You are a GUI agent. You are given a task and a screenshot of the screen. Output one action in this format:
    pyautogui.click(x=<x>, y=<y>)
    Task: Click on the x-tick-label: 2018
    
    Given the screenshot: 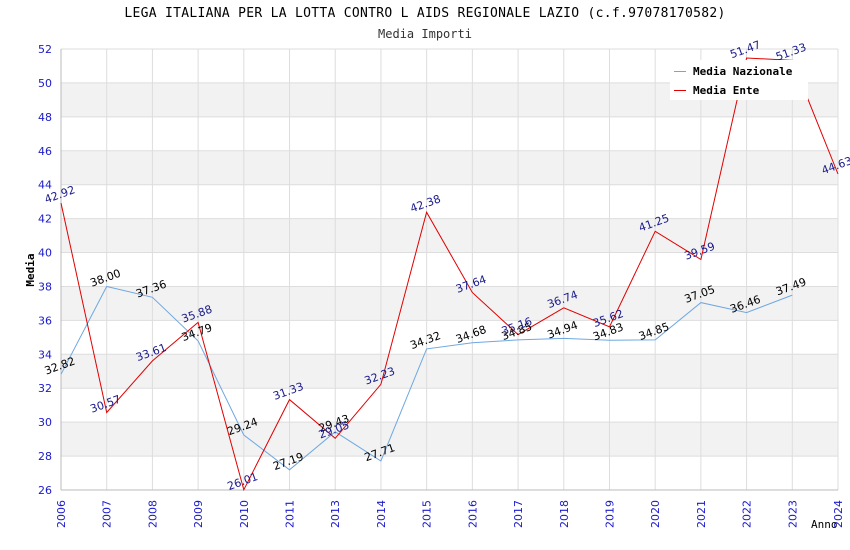 What is the action you would take?
    pyautogui.click(x=564, y=514)
    